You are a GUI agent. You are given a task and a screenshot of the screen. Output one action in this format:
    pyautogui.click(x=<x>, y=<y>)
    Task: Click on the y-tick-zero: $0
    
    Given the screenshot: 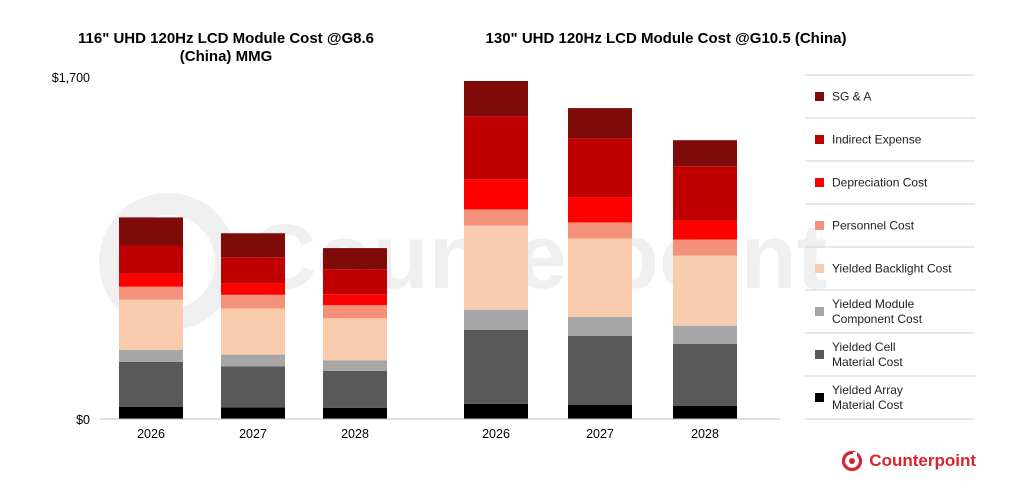 What is the action you would take?
    pyautogui.click(x=83, y=420)
    